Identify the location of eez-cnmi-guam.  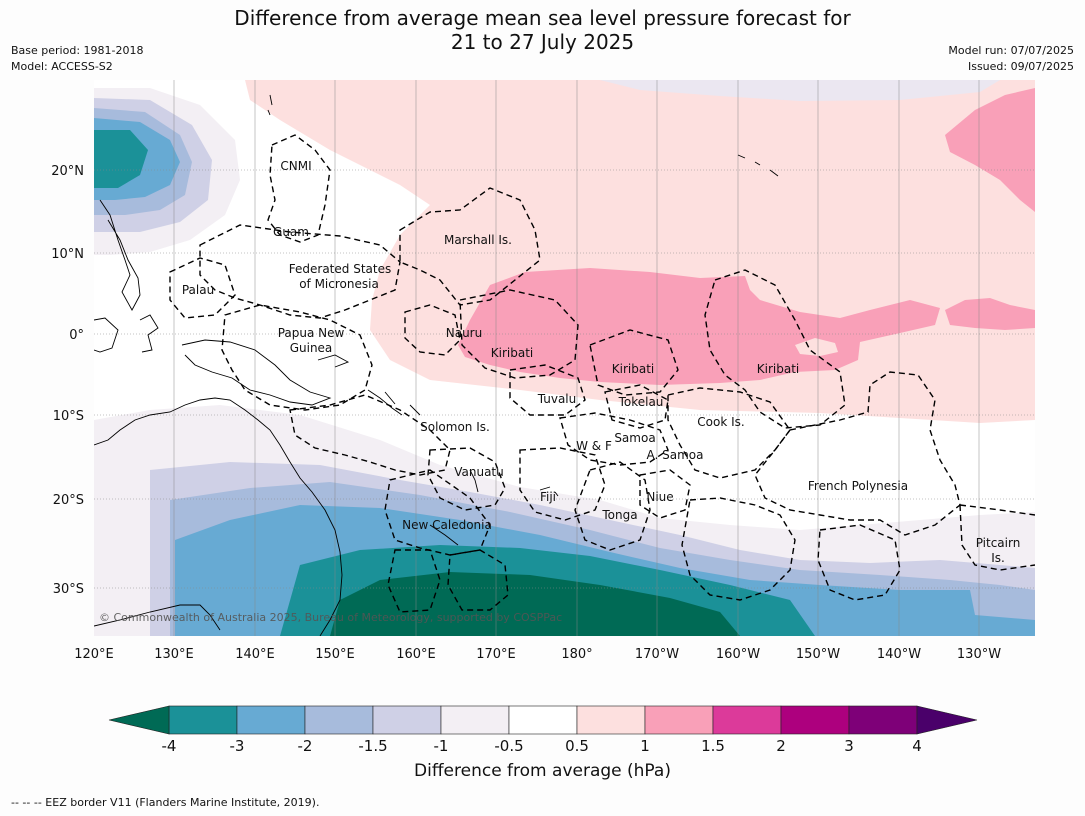
(299, 188).